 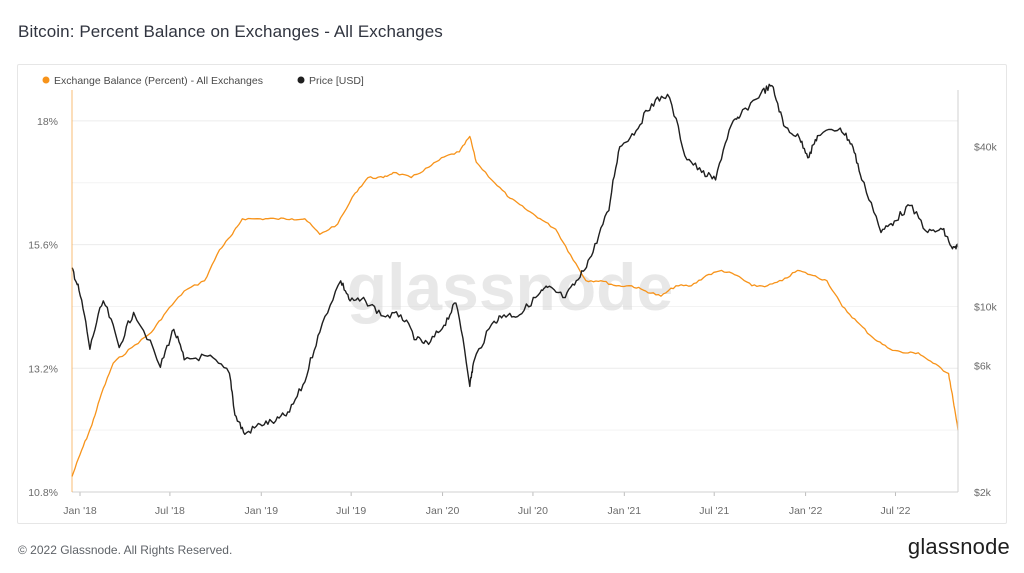 What do you see at coordinates (351, 511) in the screenshot?
I see `x-tick-label: Jul '19` at bounding box center [351, 511].